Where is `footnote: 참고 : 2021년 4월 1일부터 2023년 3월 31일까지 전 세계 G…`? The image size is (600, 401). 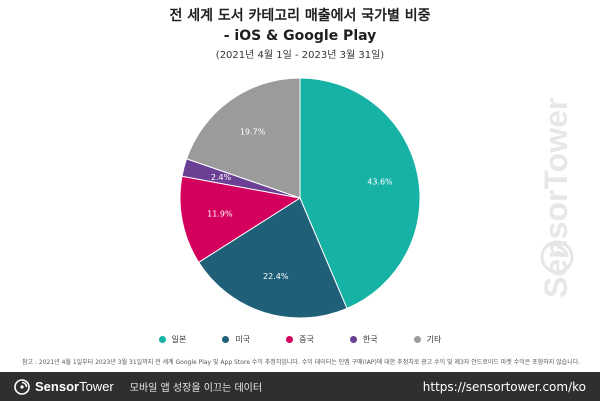
footnote: 참고 : 2021년 4월 1일부터 2023년 3월 31일까지 전 세계 G… is located at coordinates (301, 362).